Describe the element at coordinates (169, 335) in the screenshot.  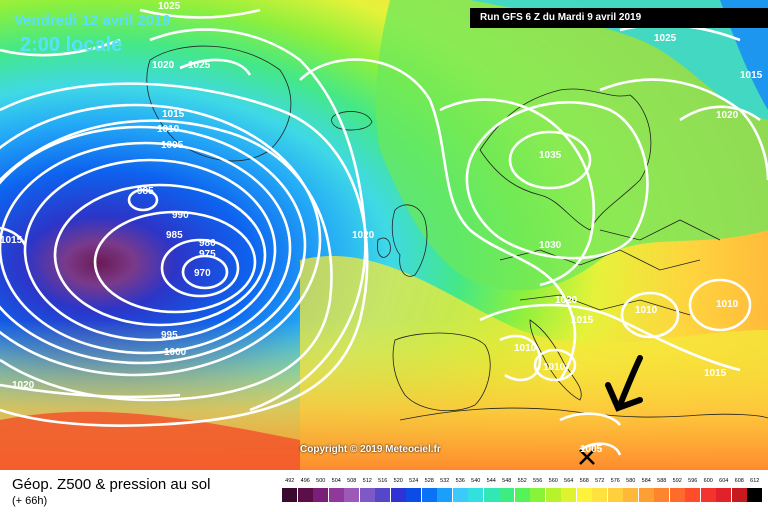
I see `label-iso-995: 995` at that location.